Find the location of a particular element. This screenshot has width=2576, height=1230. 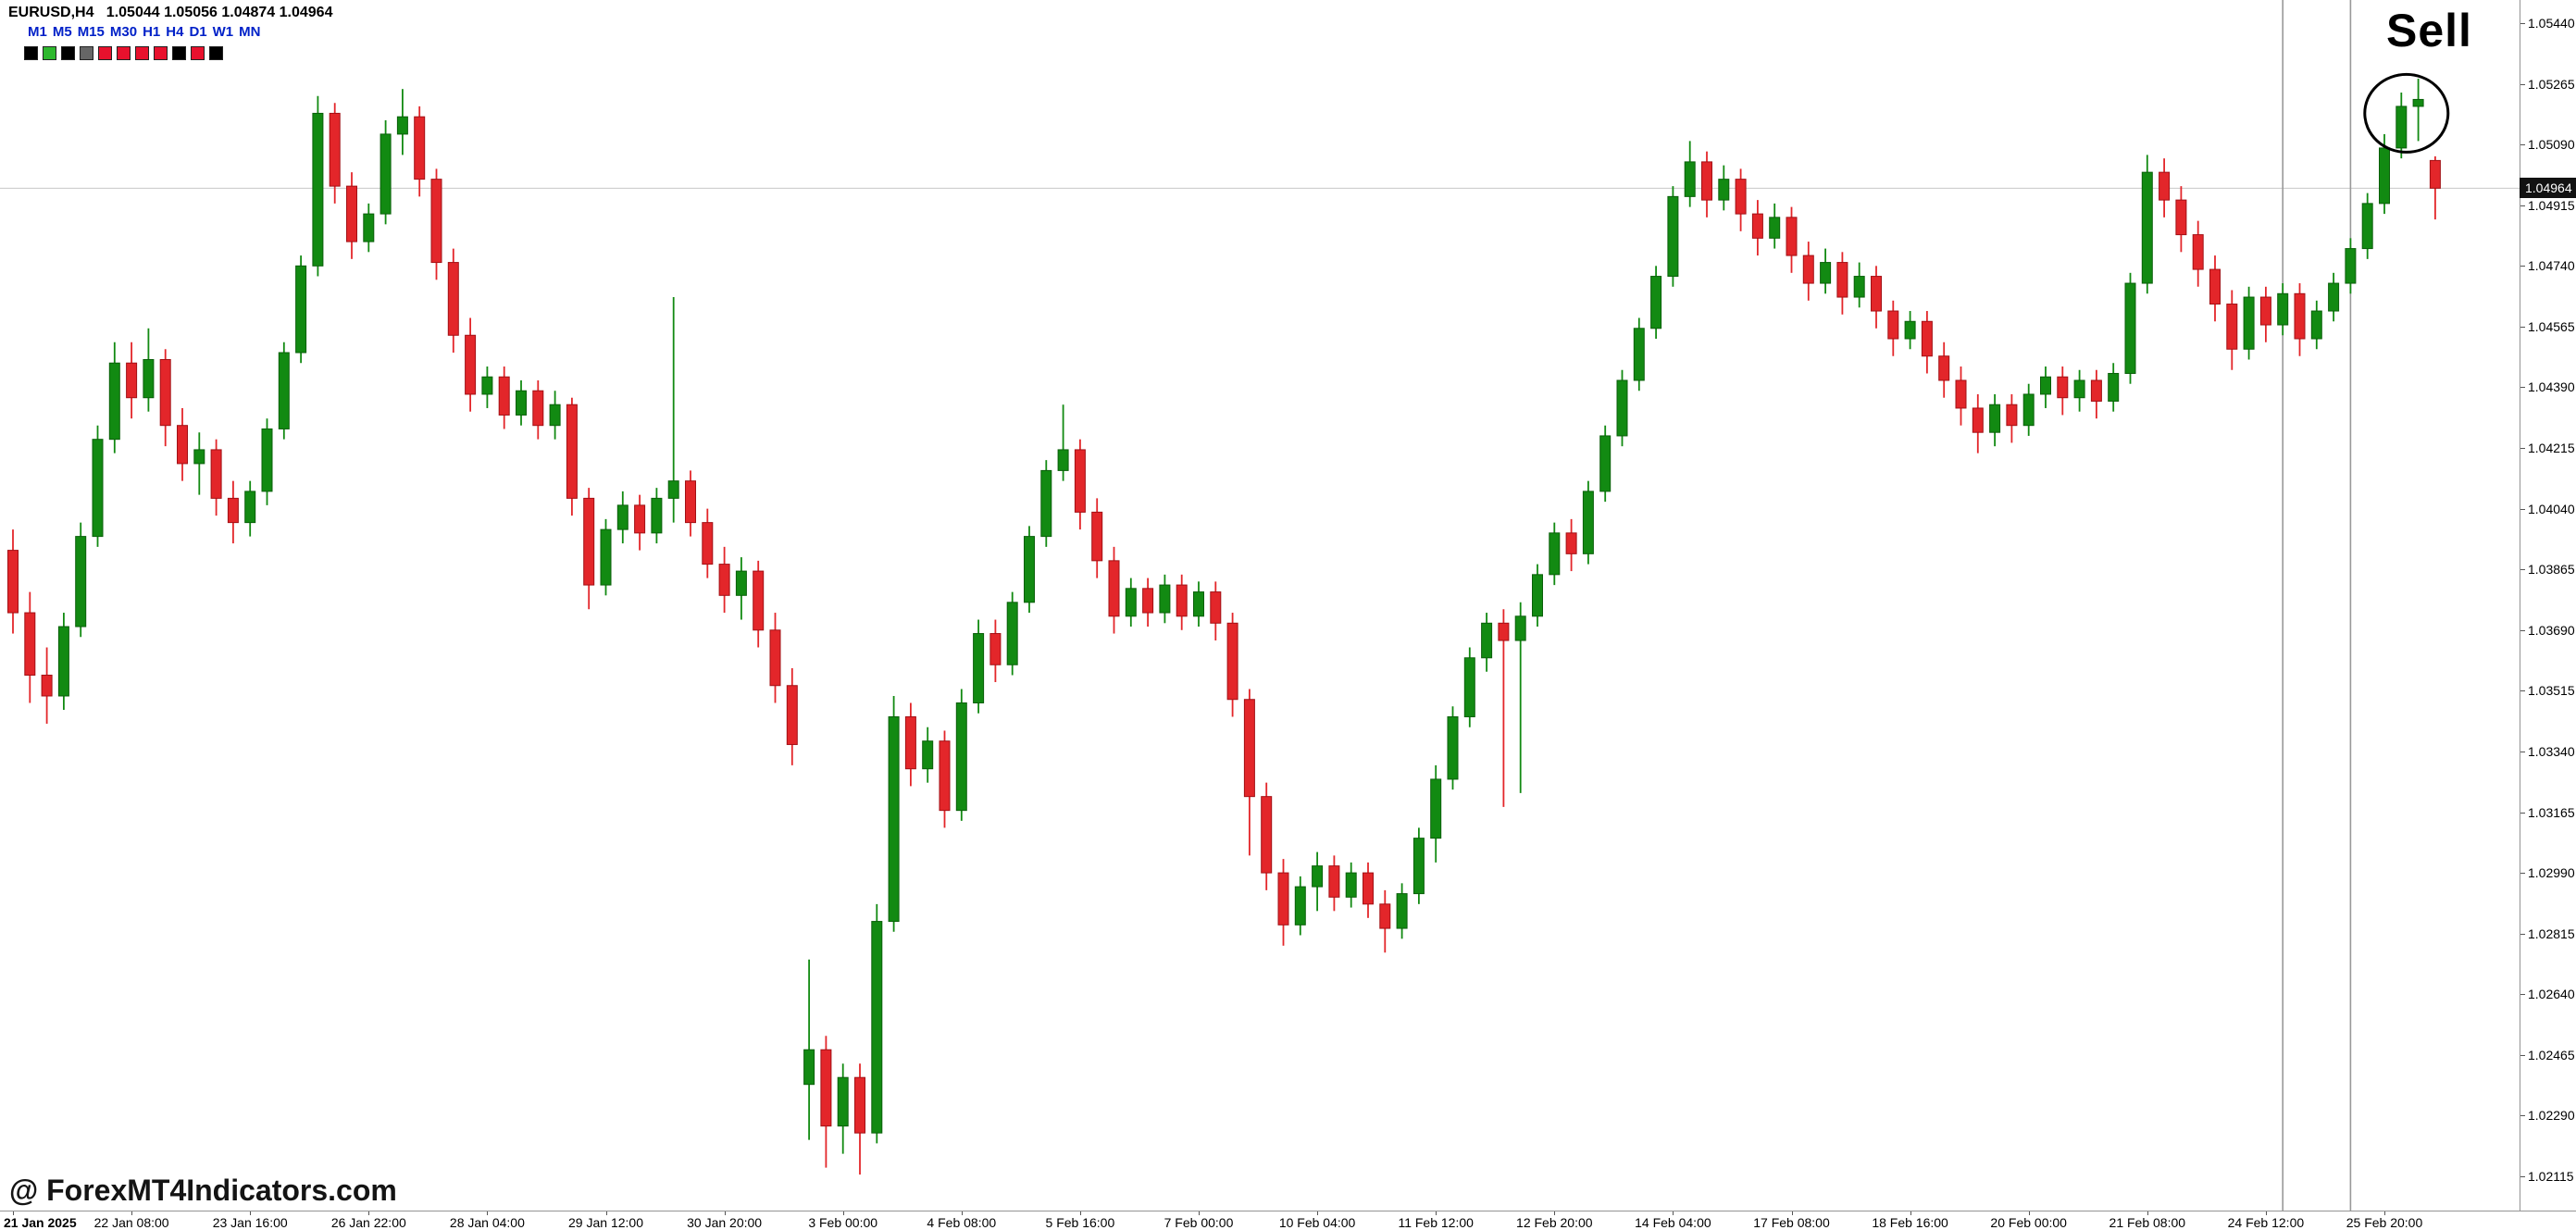

indicator-color-swatches is located at coordinates (123, 53).